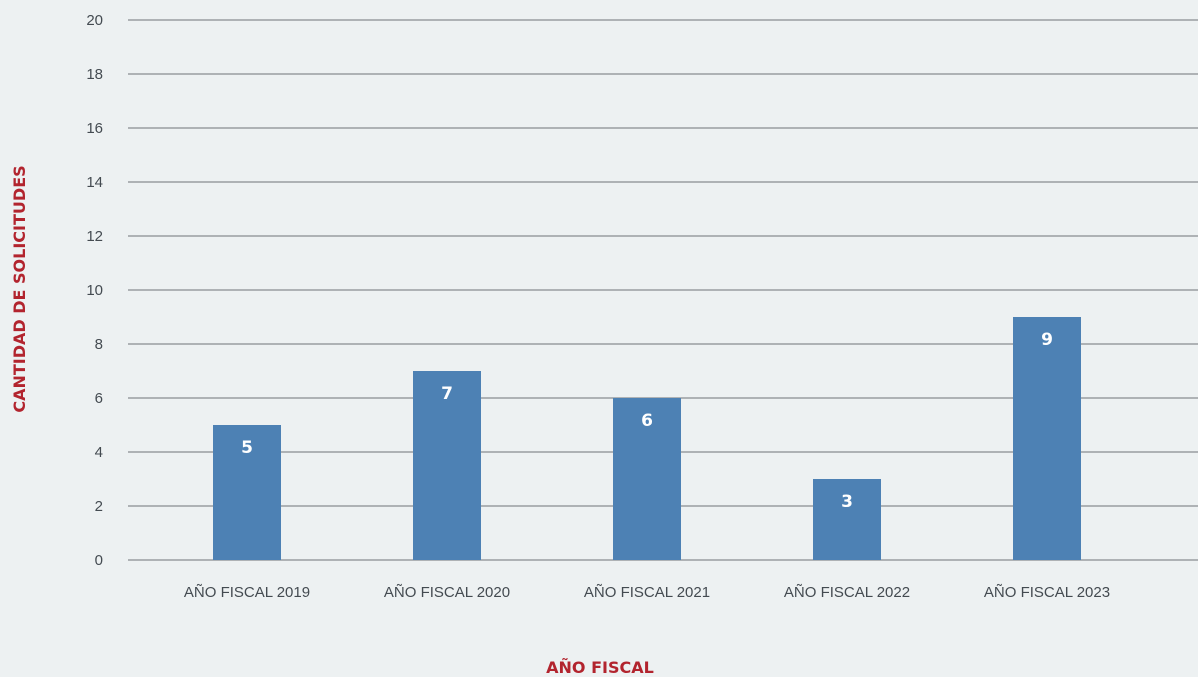 The height and width of the screenshot is (677, 1198). What do you see at coordinates (94, 20) in the screenshot?
I see `y-tick-label: 20` at bounding box center [94, 20].